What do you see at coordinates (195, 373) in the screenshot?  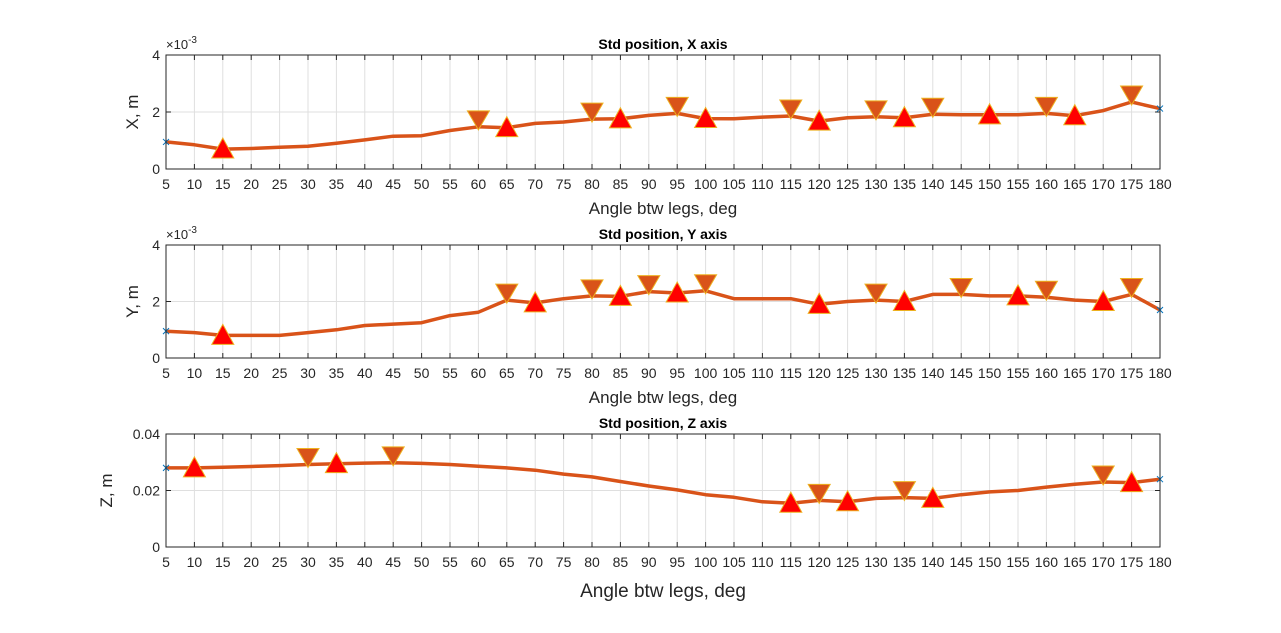 I see `x-tick-label: 10` at bounding box center [195, 373].